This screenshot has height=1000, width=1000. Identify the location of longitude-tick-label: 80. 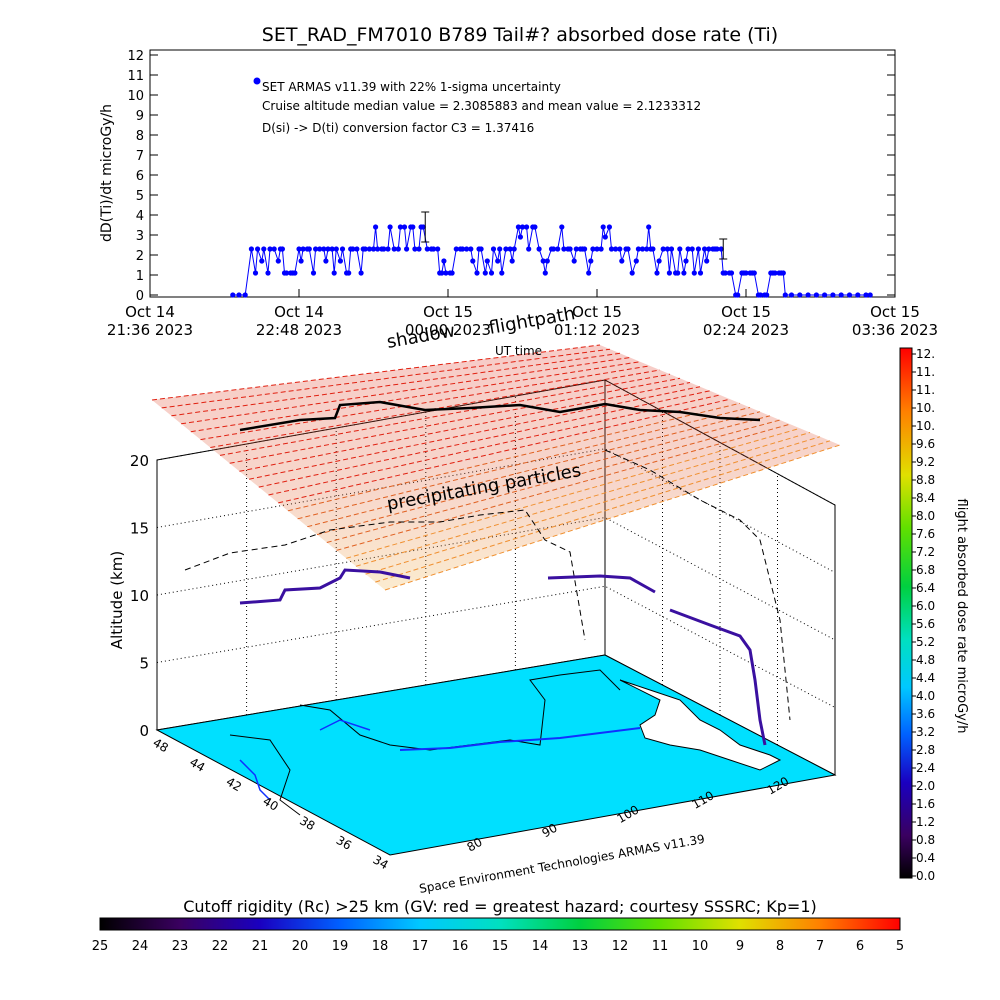
(475, 845).